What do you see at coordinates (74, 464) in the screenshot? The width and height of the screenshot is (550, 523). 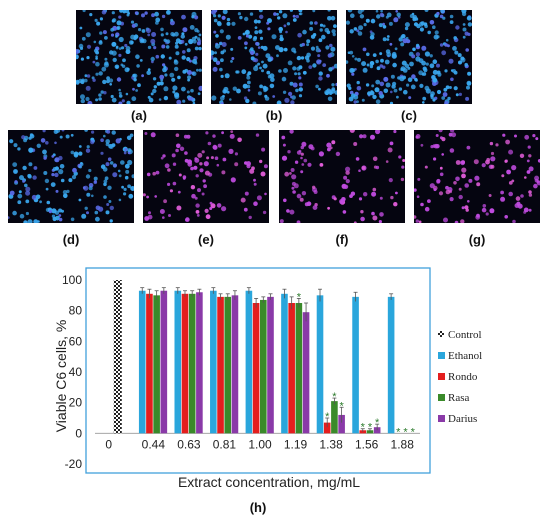 I see `y-tick-label: -20` at bounding box center [74, 464].